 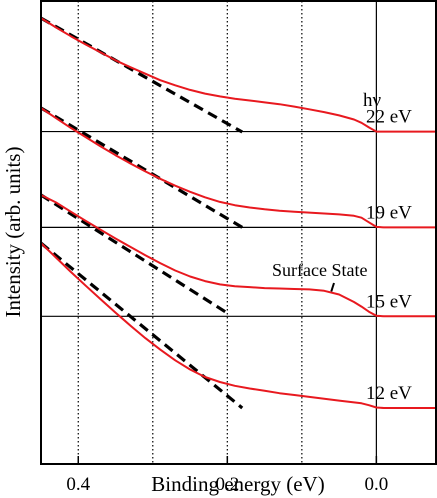 I want to click on surface-state-annotation: Surface State, so click(x=319, y=276).